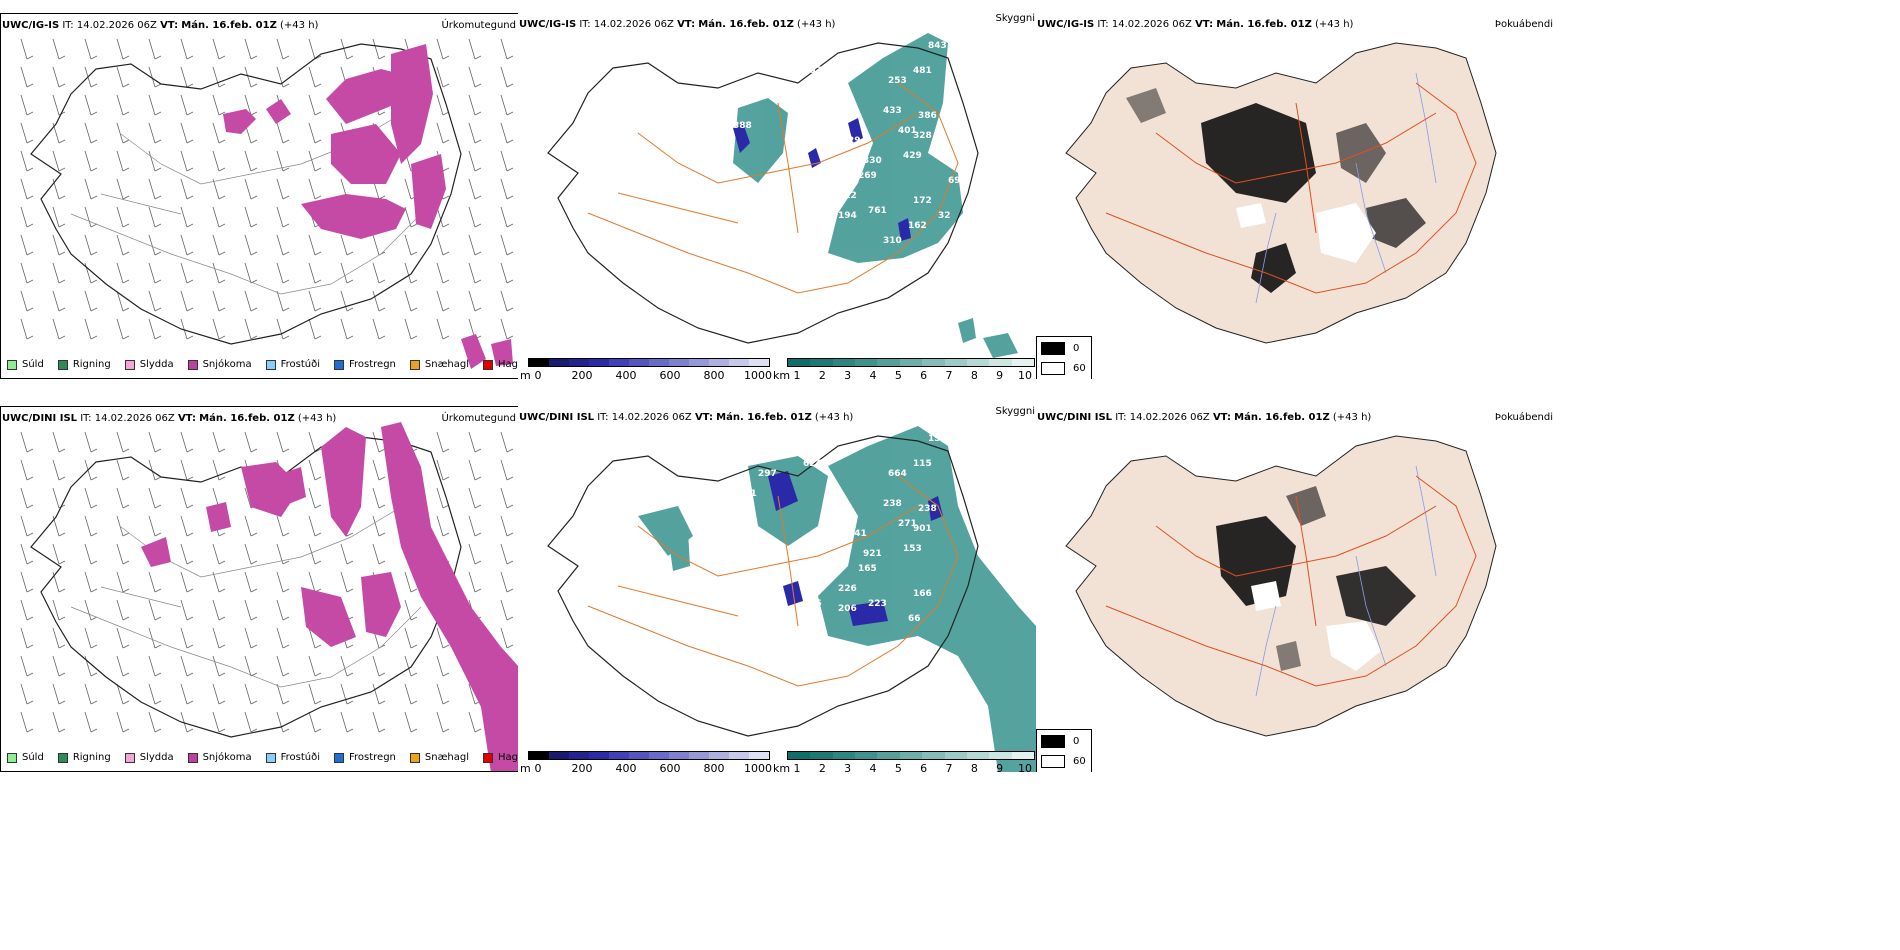 The height and width of the screenshot is (950, 1900). Describe the element at coordinates (1064, 750) in the screenshot. I see `fog-scale-box: 0 60` at that location.